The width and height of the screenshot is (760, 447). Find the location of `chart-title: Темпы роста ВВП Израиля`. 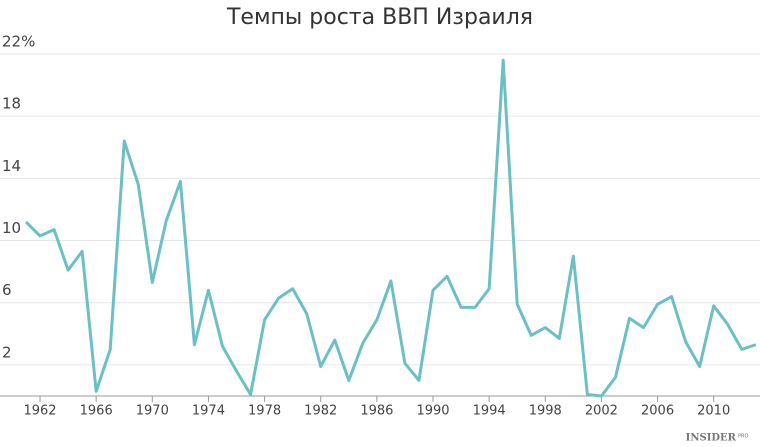

chart-title: Темпы роста ВВП Израиля is located at coordinates (379, 17).